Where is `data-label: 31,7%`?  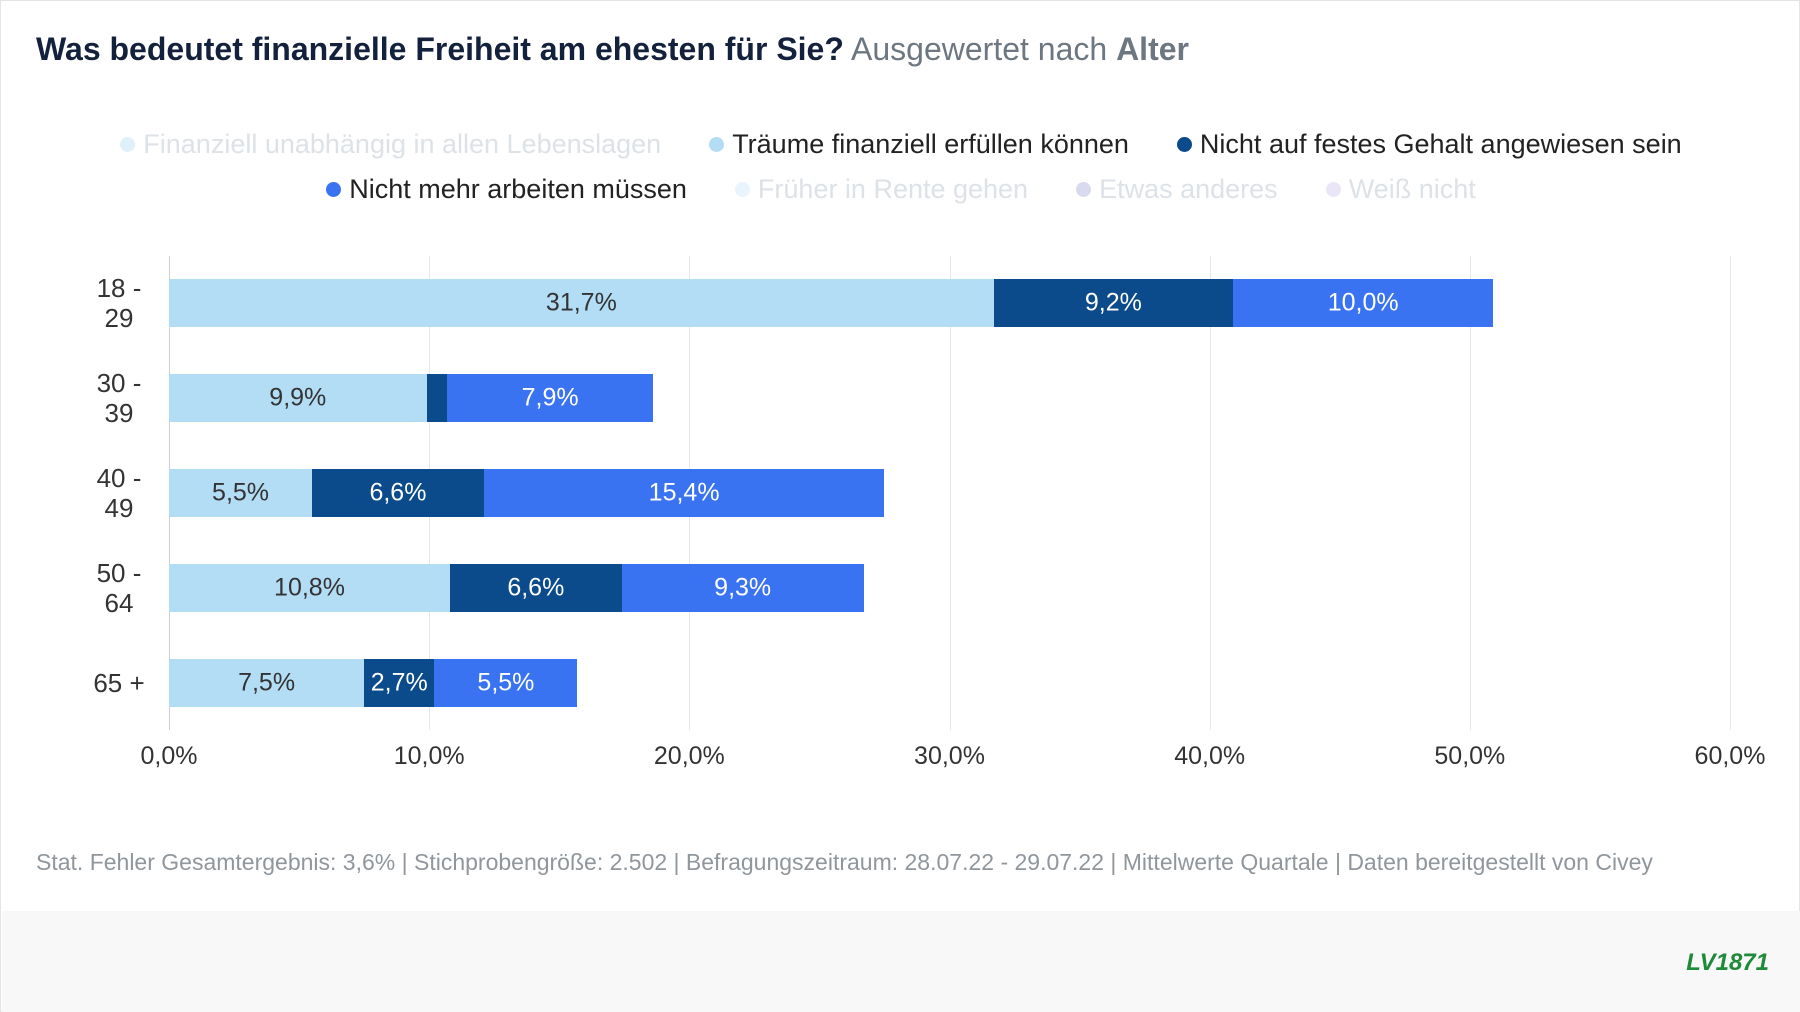
data-label: 31,7% is located at coordinates (581, 302).